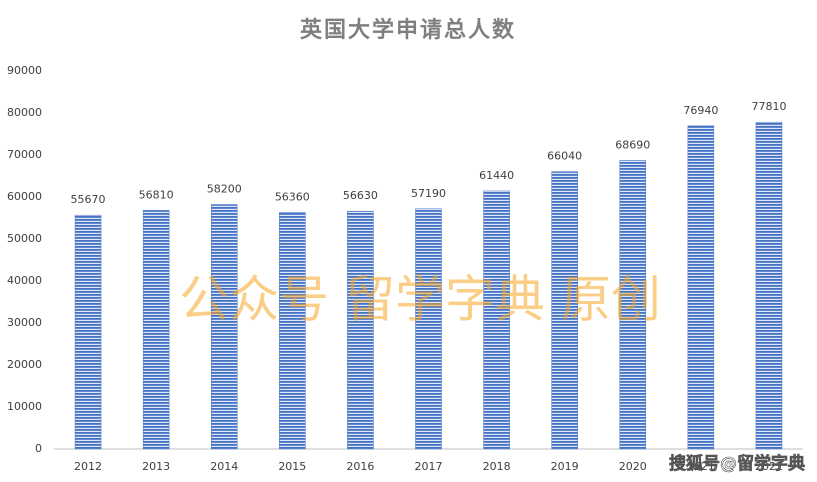  What do you see at coordinates (292, 196) in the screenshot?
I see `value-label: 56360` at bounding box center [292, 196].